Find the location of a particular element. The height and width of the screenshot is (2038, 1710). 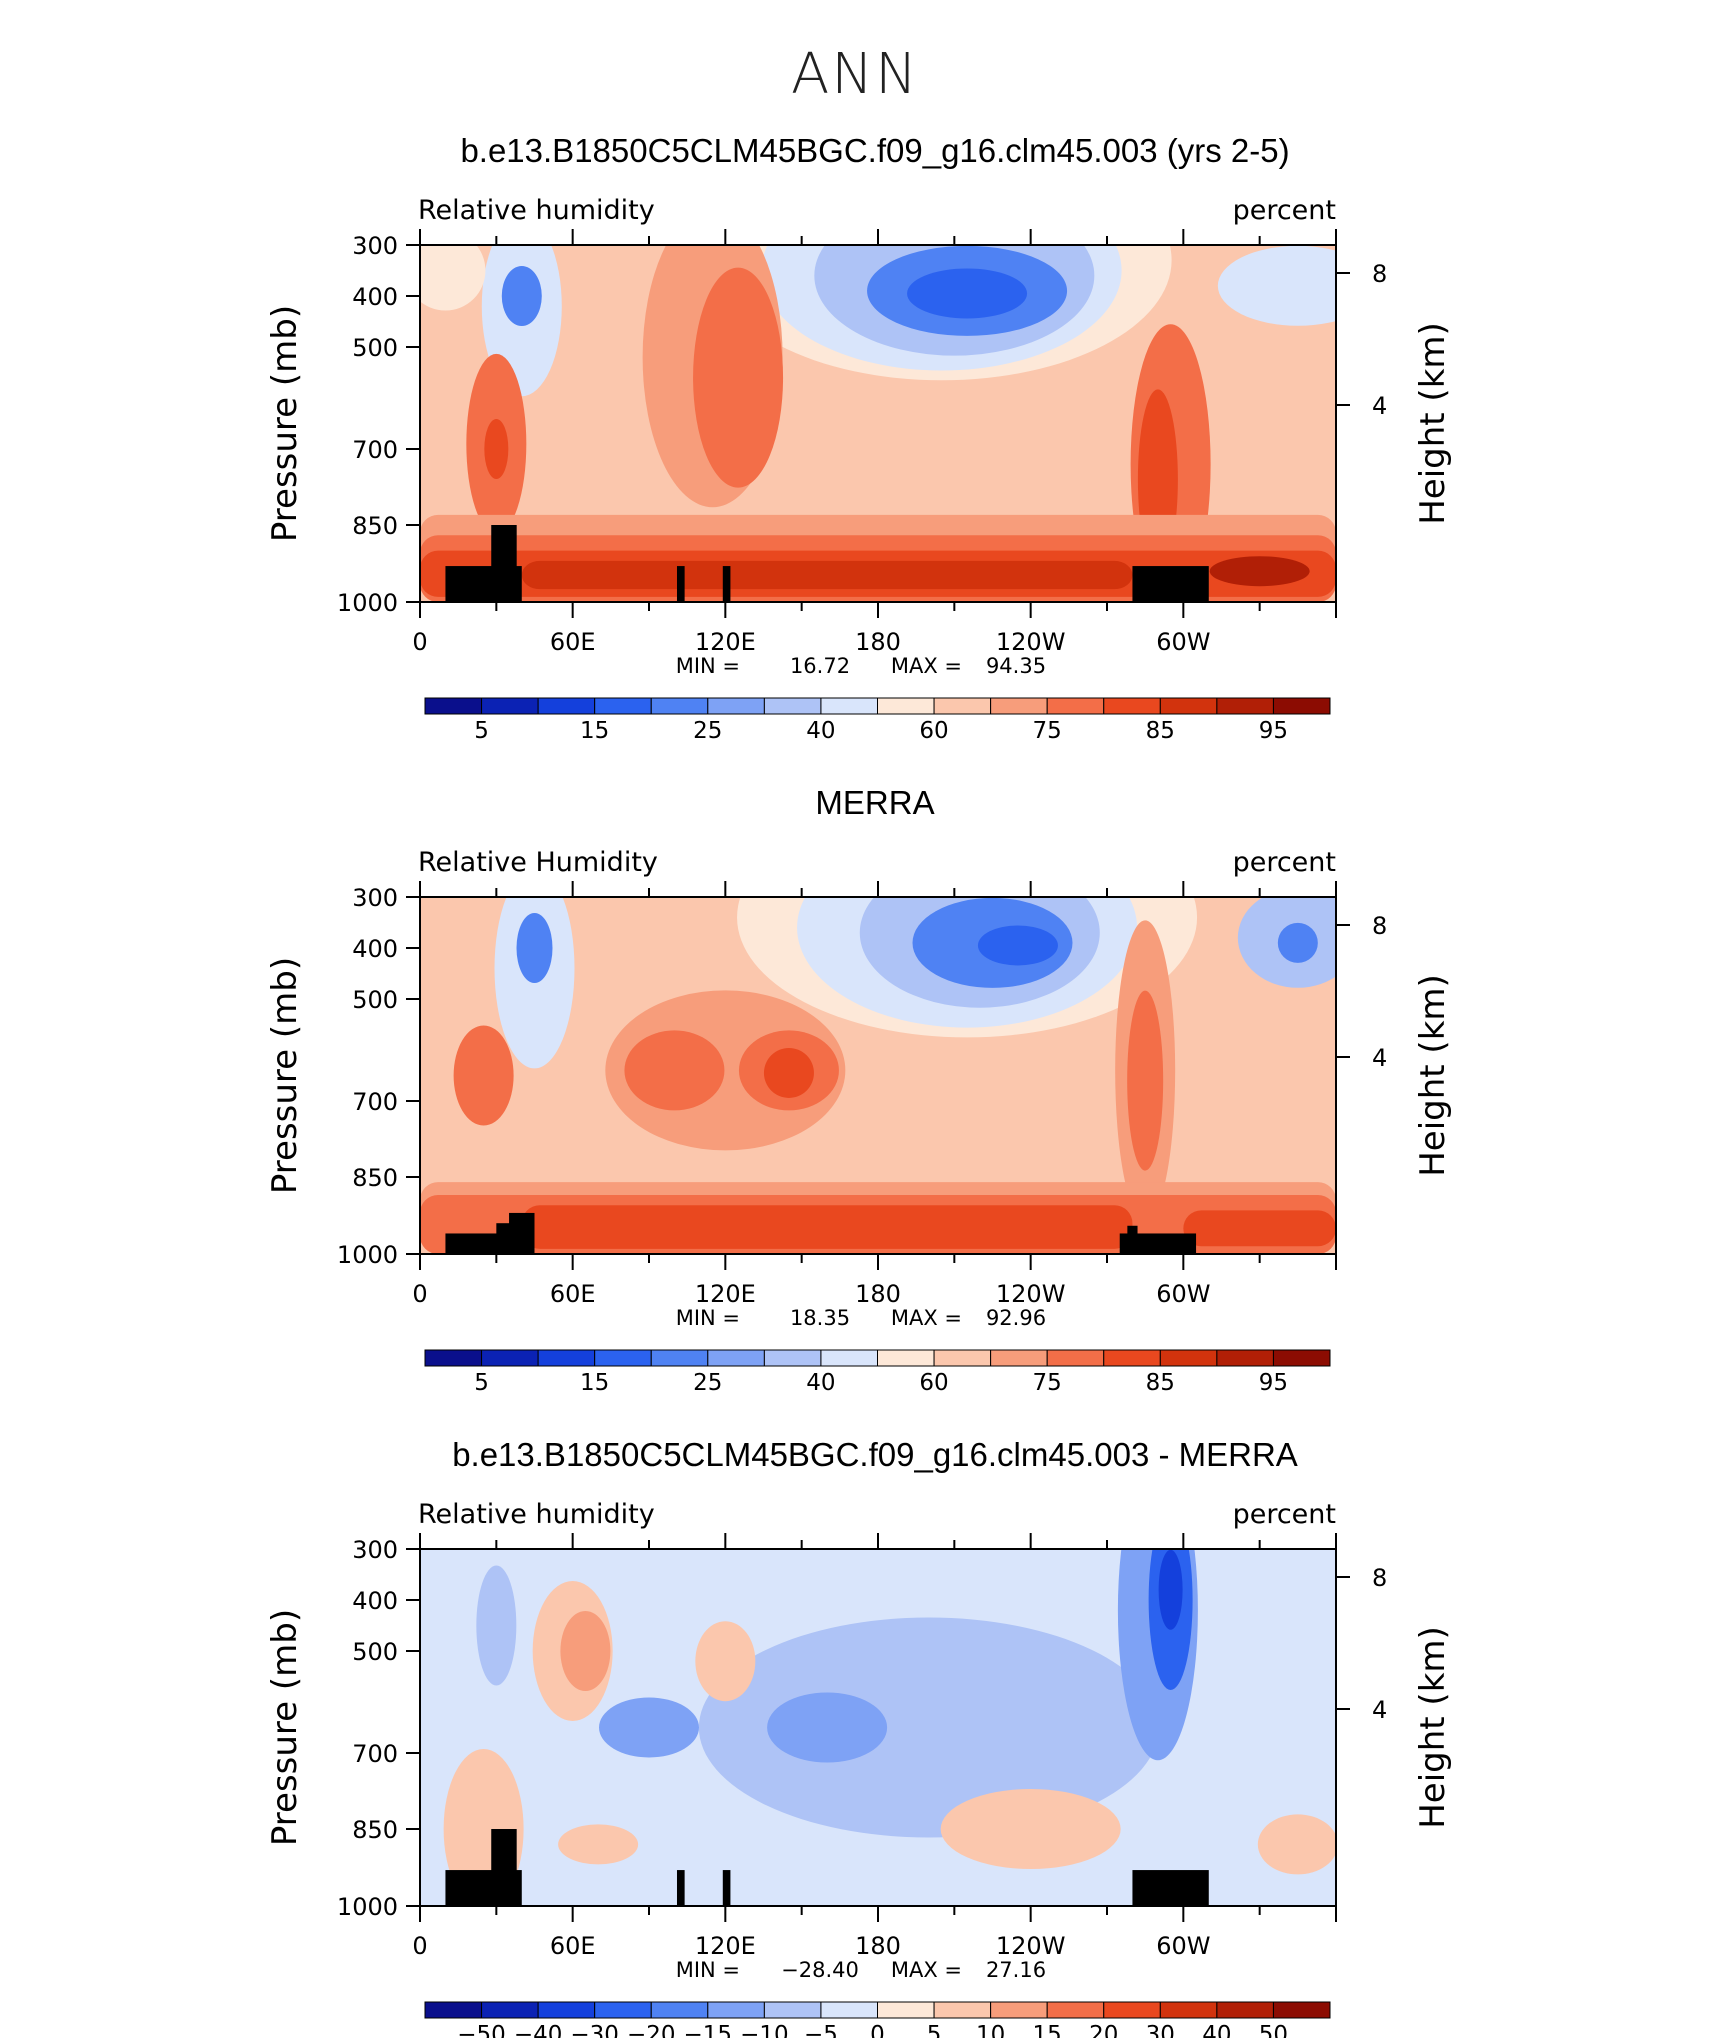

colorbar-label: 30 is located at coordinates (1160, 2030).